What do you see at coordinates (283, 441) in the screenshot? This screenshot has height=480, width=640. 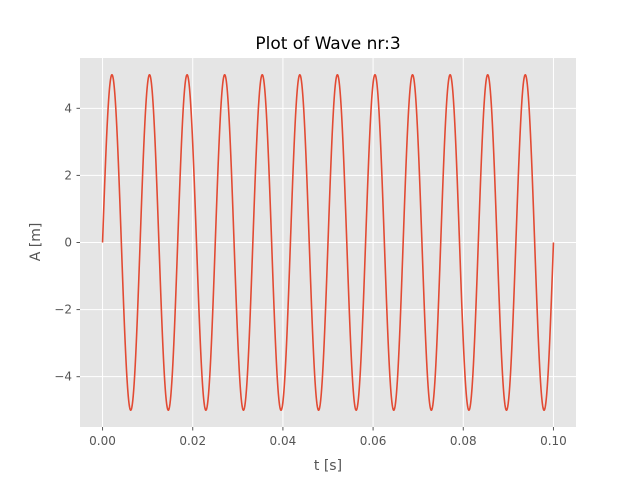 I see `x-tick-label: 0.04` at bounding box center [283, 441].